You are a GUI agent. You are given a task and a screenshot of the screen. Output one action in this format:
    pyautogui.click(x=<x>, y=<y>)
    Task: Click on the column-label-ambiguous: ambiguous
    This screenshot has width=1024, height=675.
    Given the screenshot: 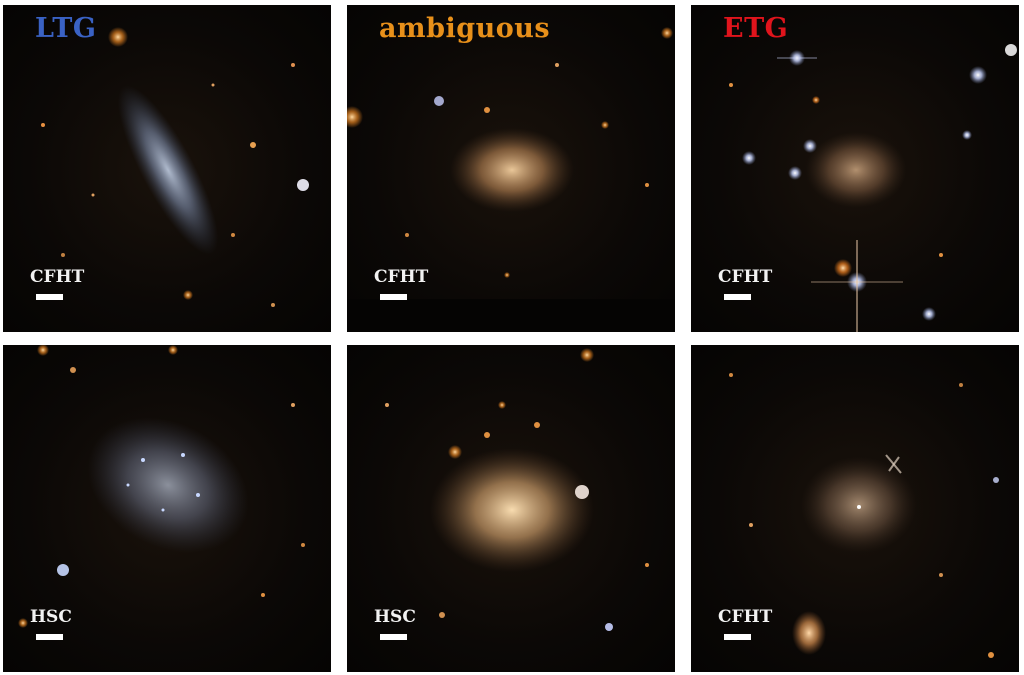 What is the action you would take?
    pyautogui.click(x=465, y=28)
    